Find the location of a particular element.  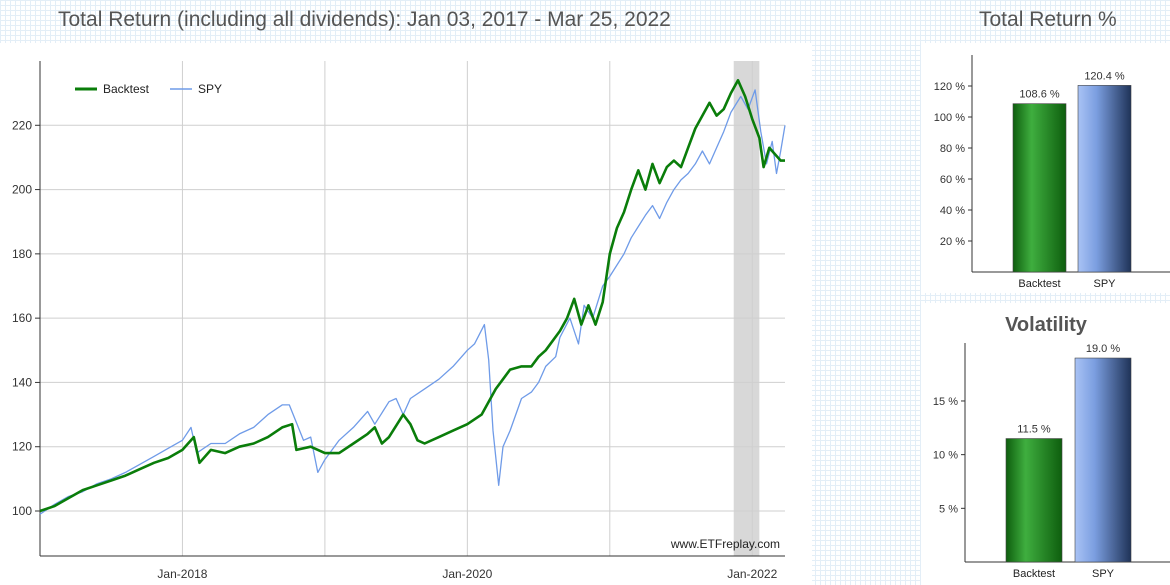

y-tick-label: 140 is located at coordinates (22, 382).